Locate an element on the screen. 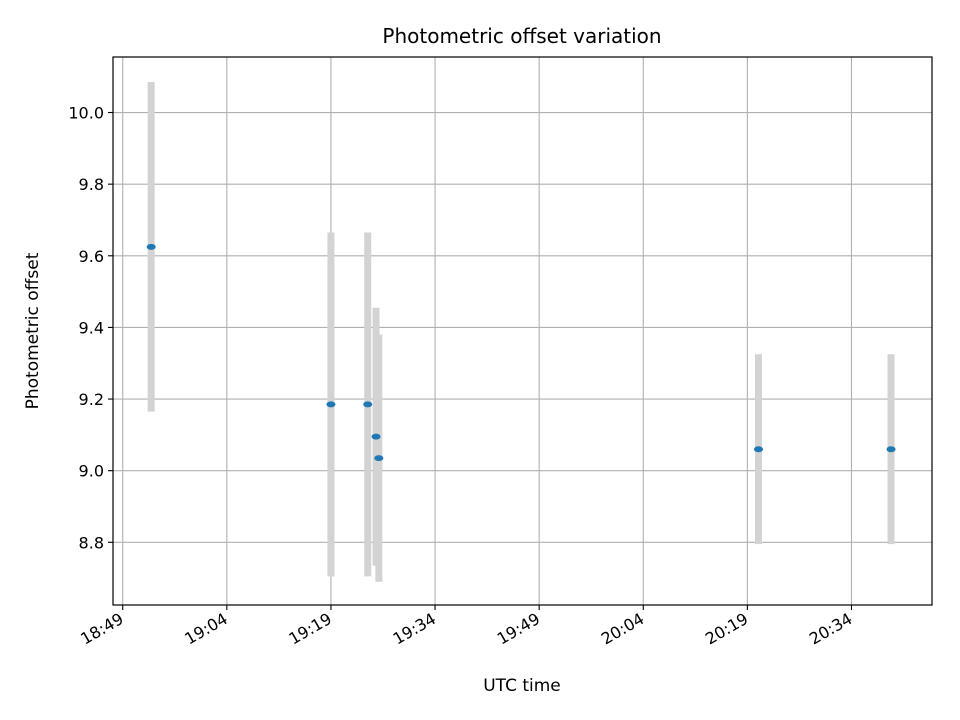 This screenshot has width=960, height=720. y-tick-label: 10.0 is located at coordinates (86, 113).